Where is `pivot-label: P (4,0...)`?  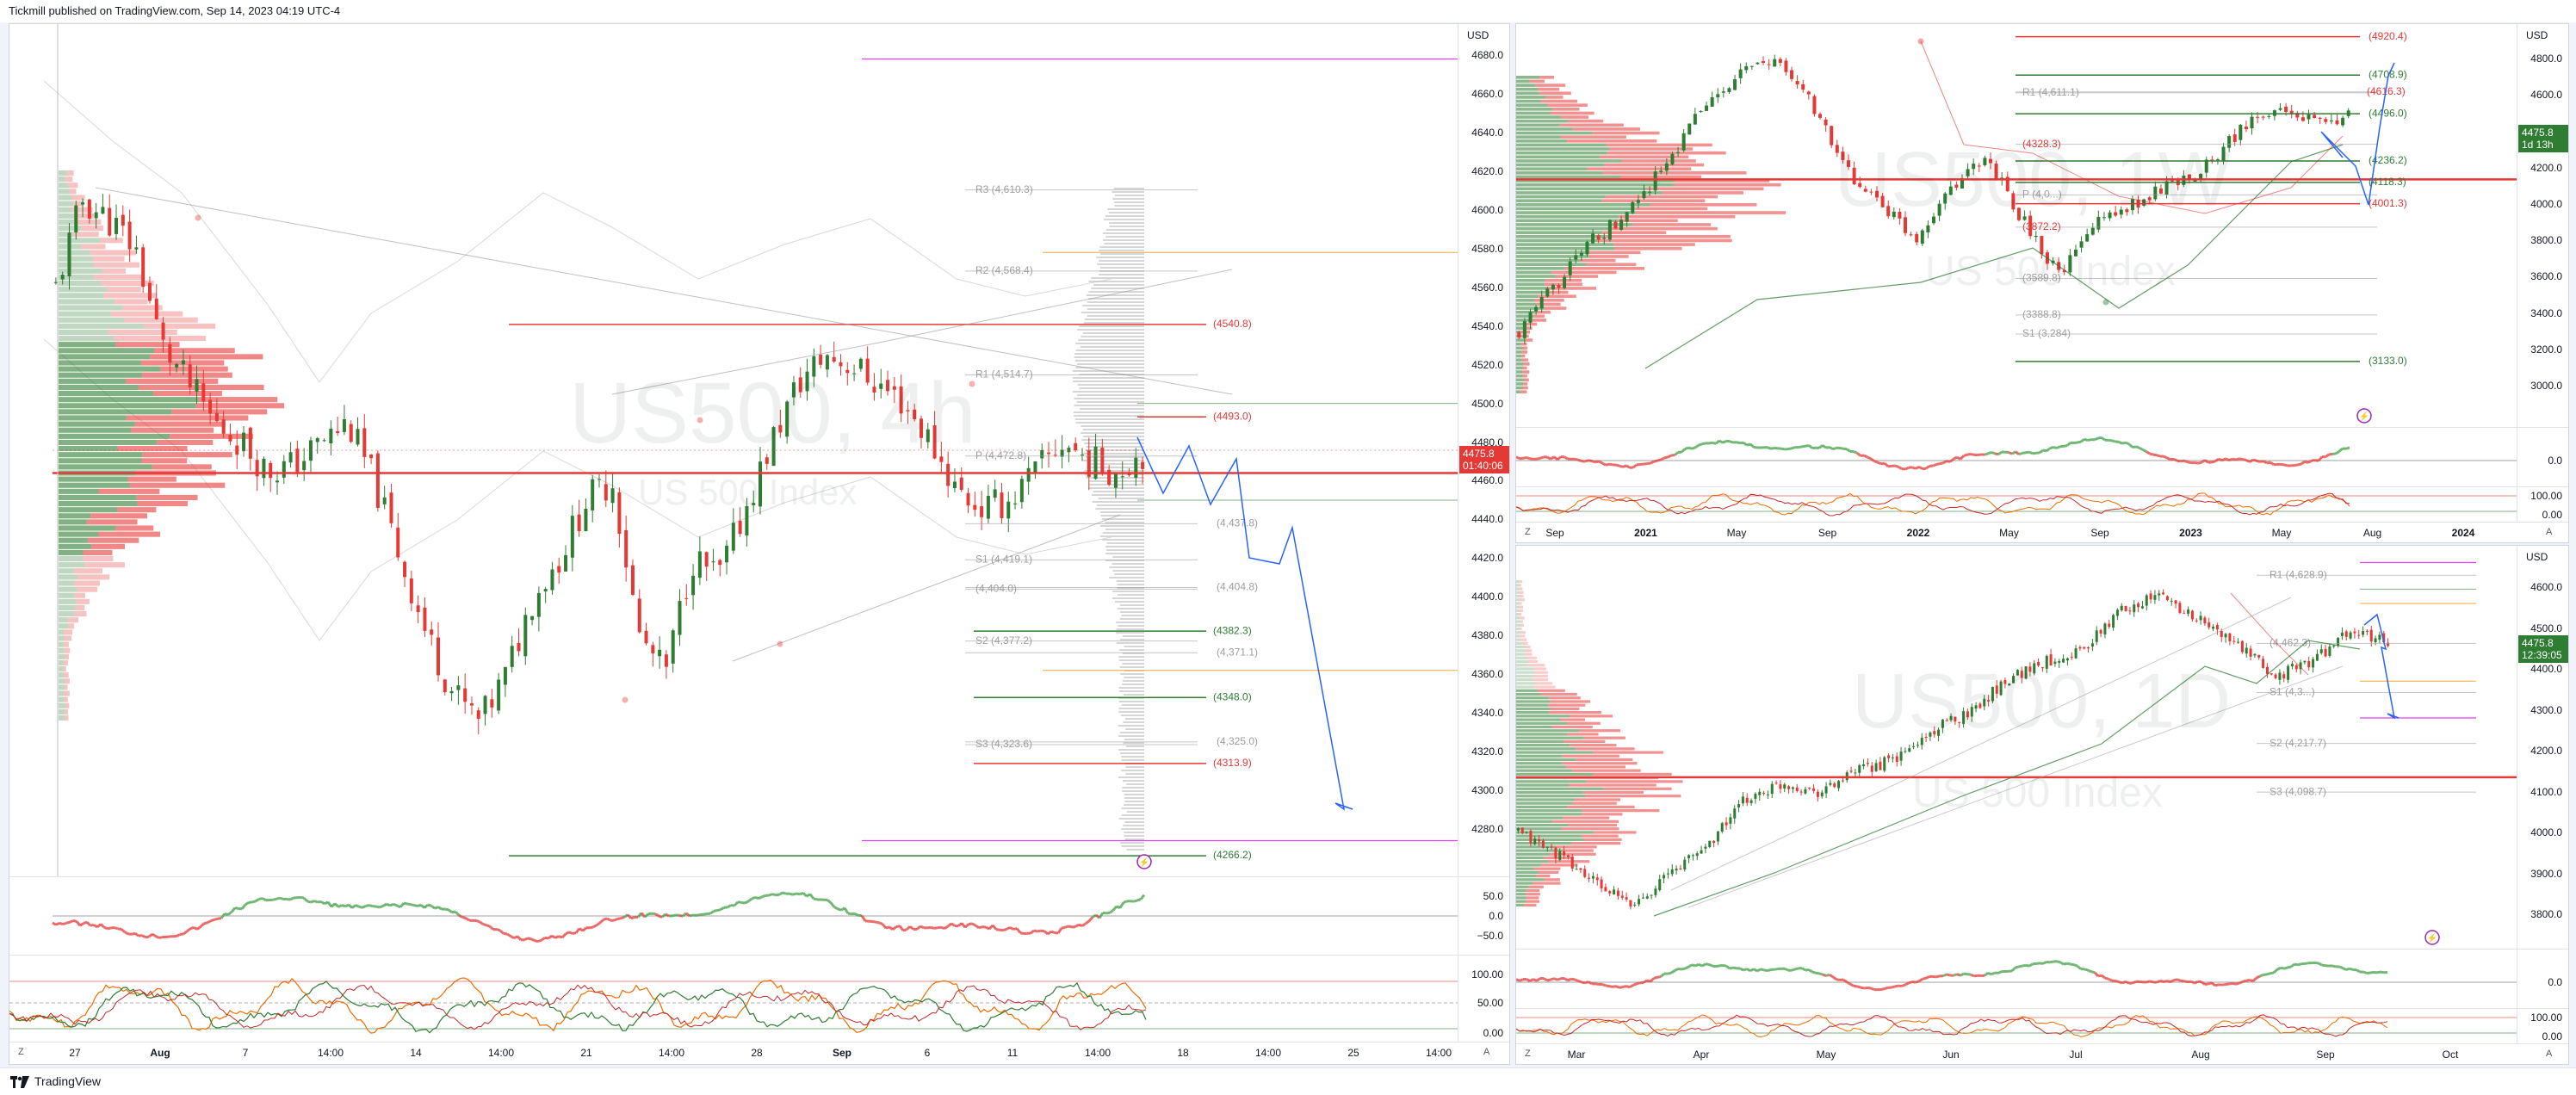
pivot-label: P (4,0...) is located at coordinates (2042, 195).